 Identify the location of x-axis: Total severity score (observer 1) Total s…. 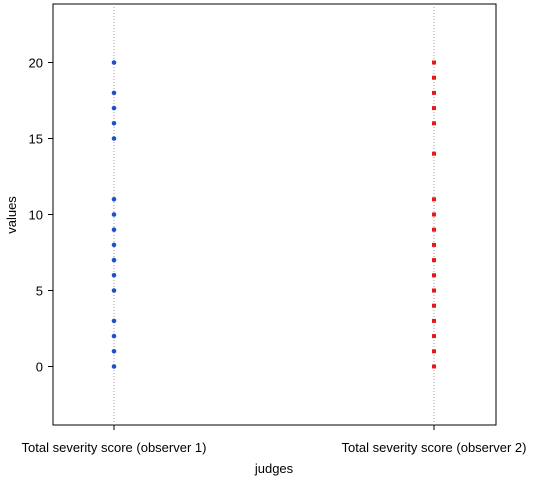
(274, 440).